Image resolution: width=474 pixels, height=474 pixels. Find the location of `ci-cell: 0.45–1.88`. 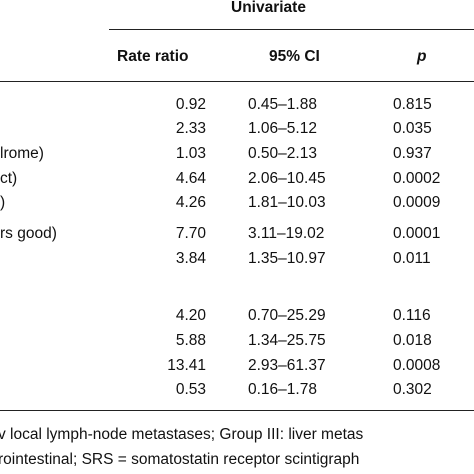

ci-cell: 0.45–1.88 is located at coordinates (282, 104).